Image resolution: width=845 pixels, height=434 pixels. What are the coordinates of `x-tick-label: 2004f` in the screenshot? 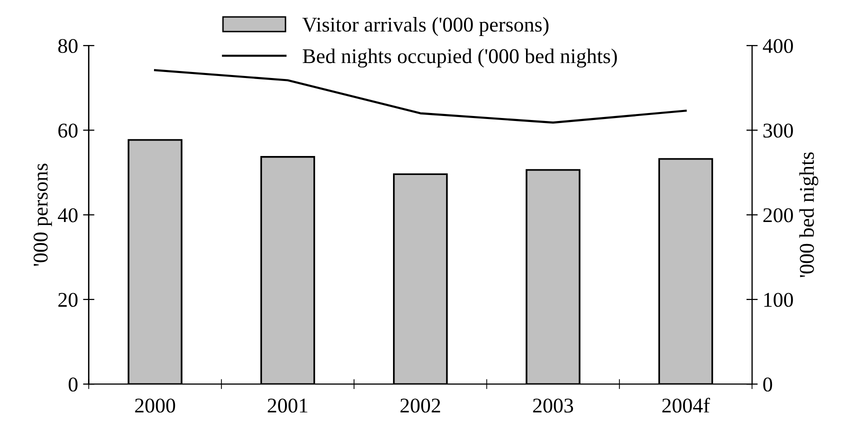 It's located at (686, 405).